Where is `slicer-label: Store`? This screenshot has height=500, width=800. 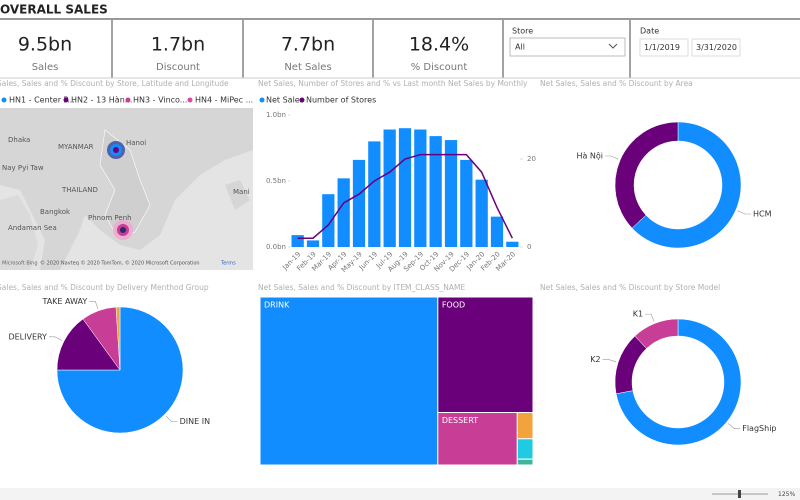
slicer-label: Store is located at coordinates (522, 31).